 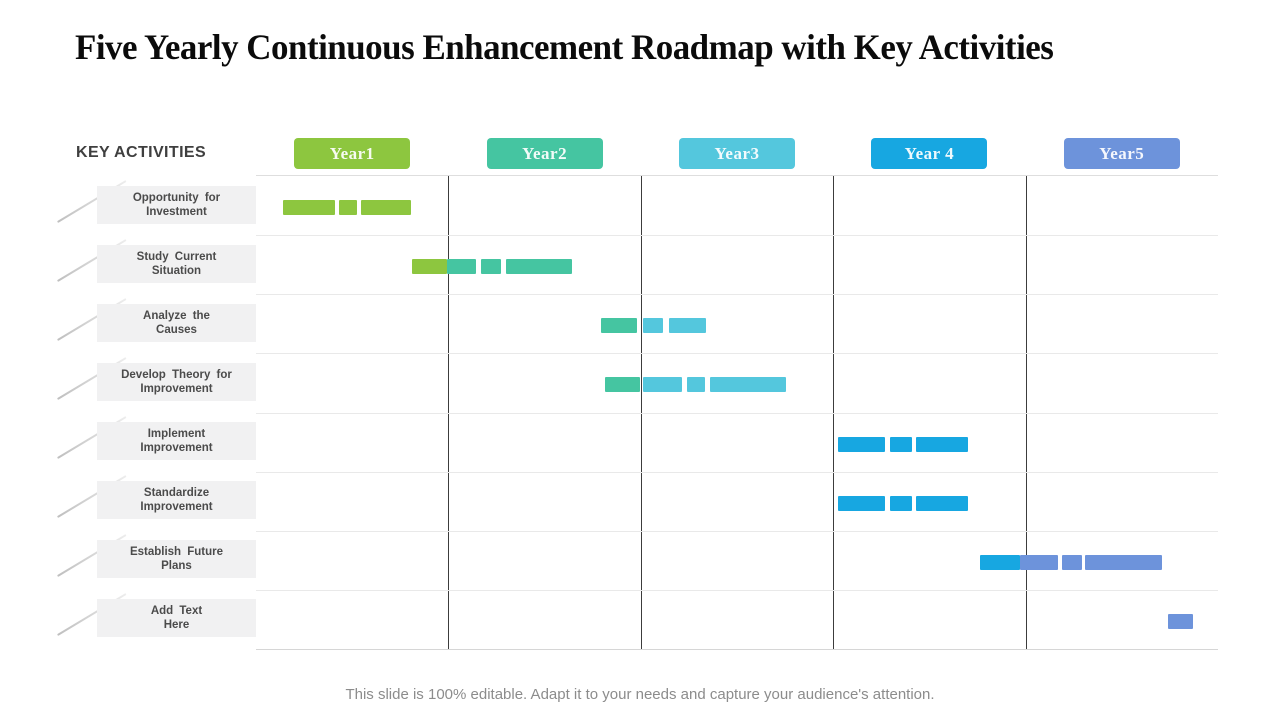 What do you see at coordinates (176, 559) in the screenshot?
I see `activity-label-text: Establish Future Plans` at bounding box center [176, 559].